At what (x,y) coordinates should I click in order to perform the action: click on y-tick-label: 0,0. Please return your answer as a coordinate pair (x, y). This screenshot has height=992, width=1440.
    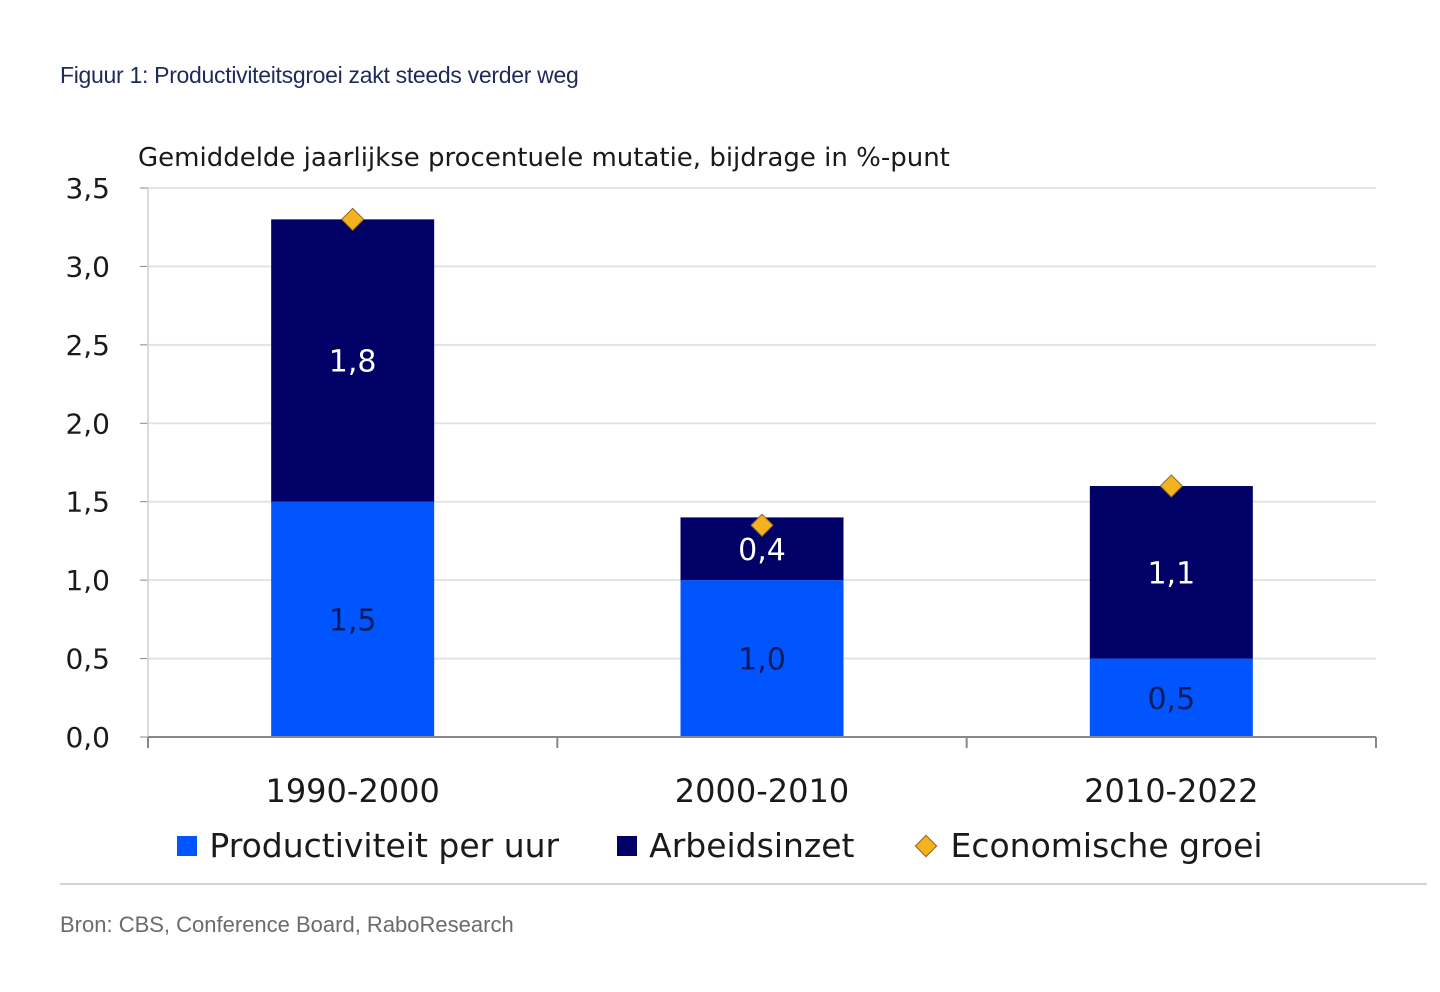
    Looking at the image, I should click on (87, 737).